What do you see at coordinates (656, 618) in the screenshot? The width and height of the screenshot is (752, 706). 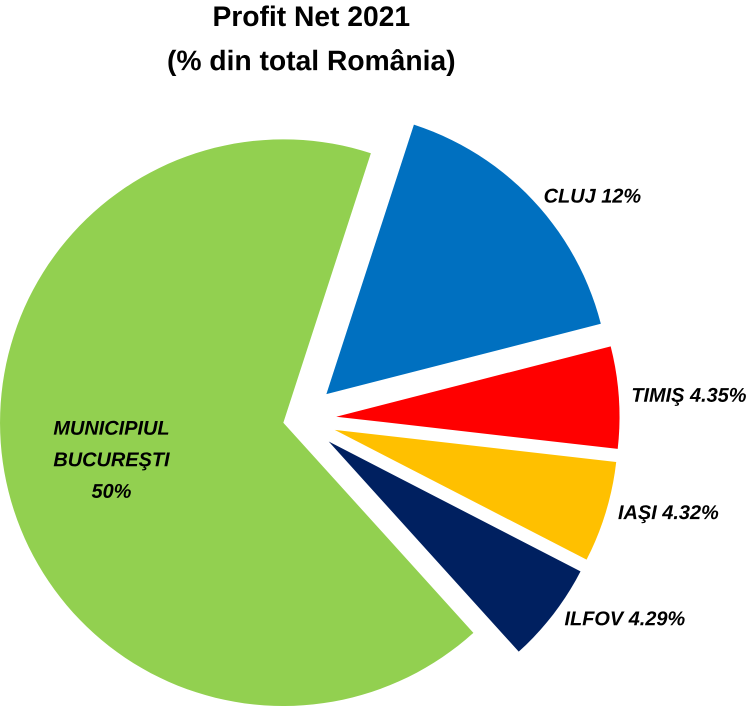 I see `data-label: 4.29%` at bounding box center [656, 618].